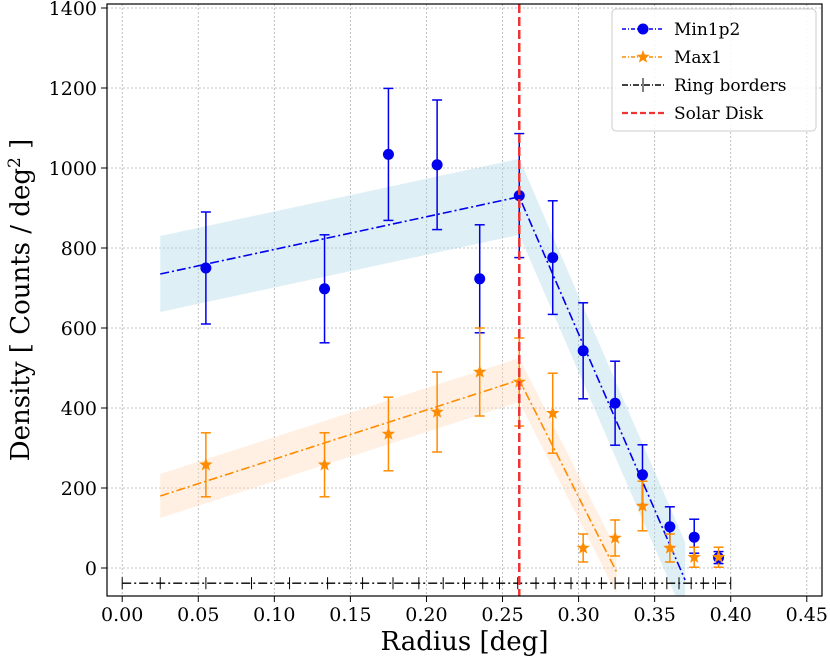 The width and height of the screenshot is (830, 660). What do you see at coordinates (73, 10) in the screenshot?
I see `y-tick-label: 1400` at bounding box center [73, 10].